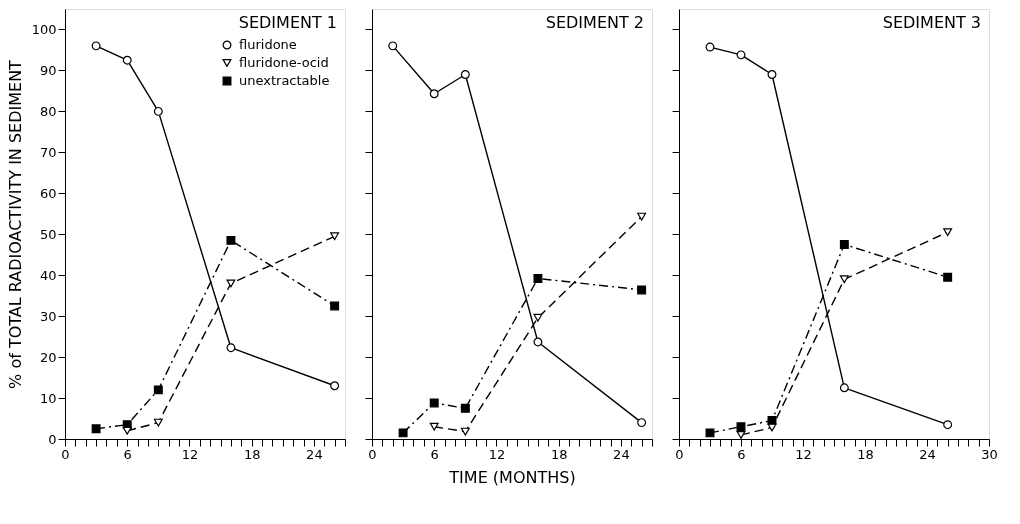 The image size is (1020, 524). I want to click on y-tick-label: 80, so click(48, 111).